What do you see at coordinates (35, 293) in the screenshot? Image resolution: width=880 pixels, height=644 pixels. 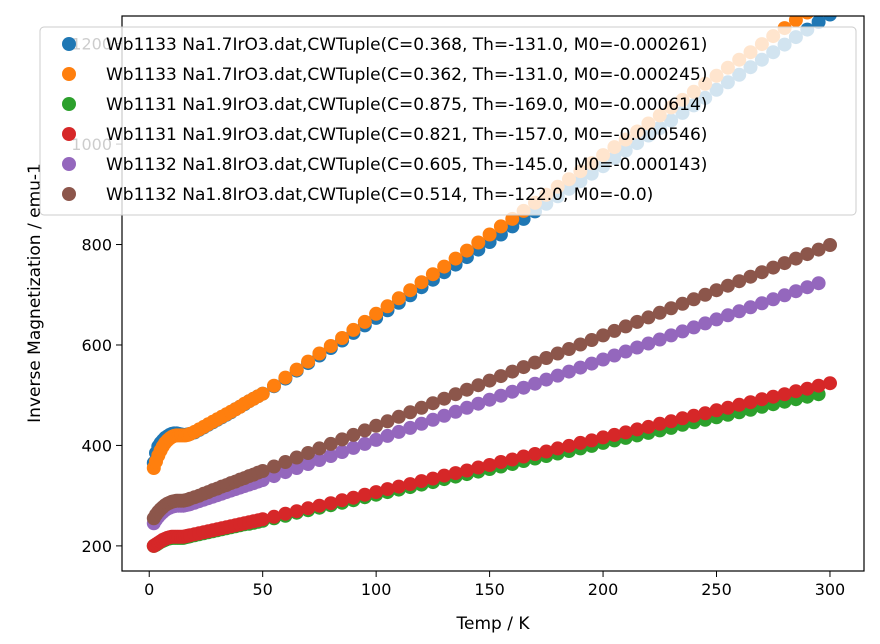 I see `y-axis-label: Inverse Magnetization / emu-1` at bounding box center [35, 293].